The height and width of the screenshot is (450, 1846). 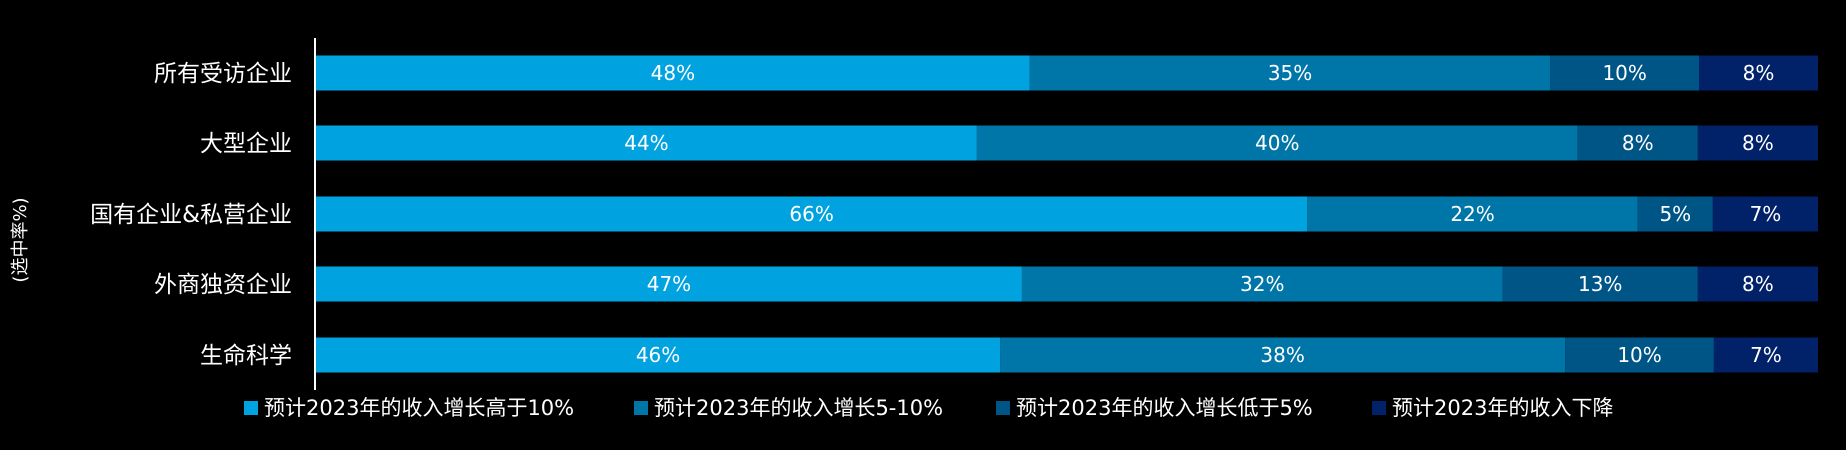 What do you see at coordinates (191, 215) in the screenshot?
I see `category-label: 国有企业&私营企业` at bounding box center [191, 215].